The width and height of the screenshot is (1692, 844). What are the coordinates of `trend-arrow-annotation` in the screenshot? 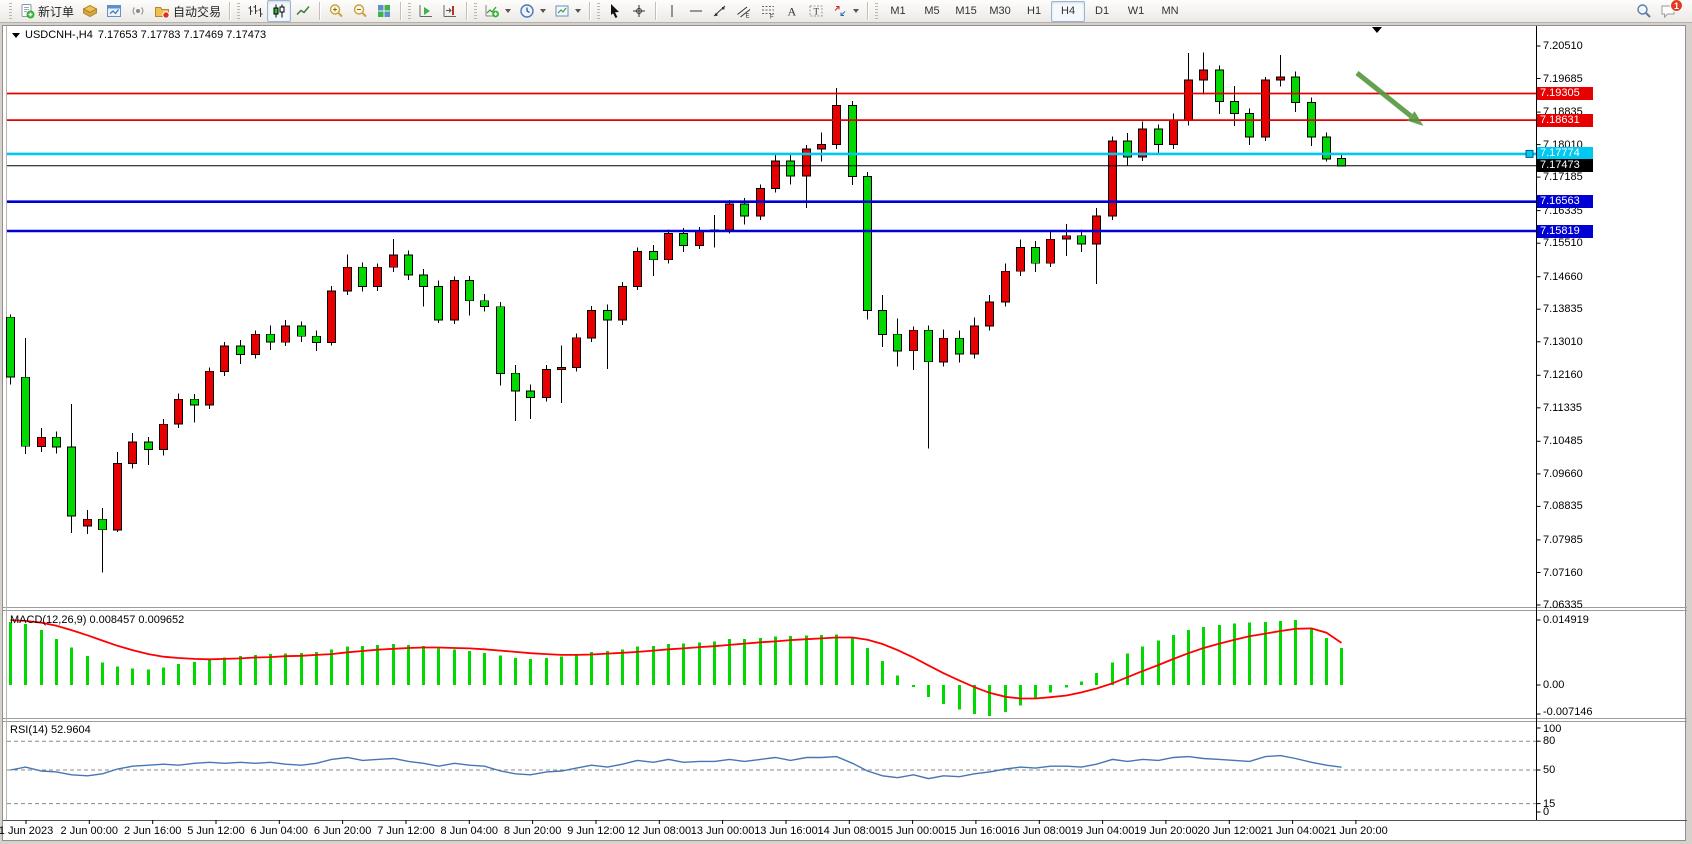 It's located at (1389, 98).